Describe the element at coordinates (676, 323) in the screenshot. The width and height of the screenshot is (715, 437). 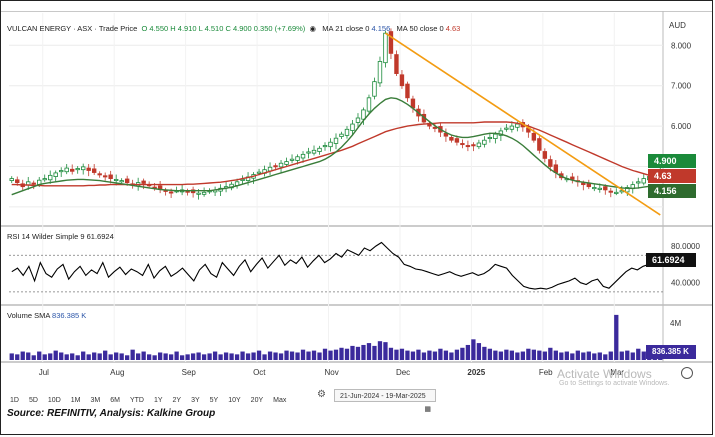
I see `volume-axis-label: 4M` at that location.